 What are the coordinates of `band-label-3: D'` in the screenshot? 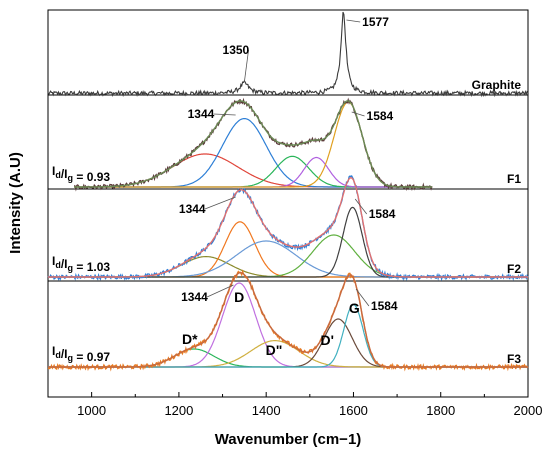 It's located at (327, 340).